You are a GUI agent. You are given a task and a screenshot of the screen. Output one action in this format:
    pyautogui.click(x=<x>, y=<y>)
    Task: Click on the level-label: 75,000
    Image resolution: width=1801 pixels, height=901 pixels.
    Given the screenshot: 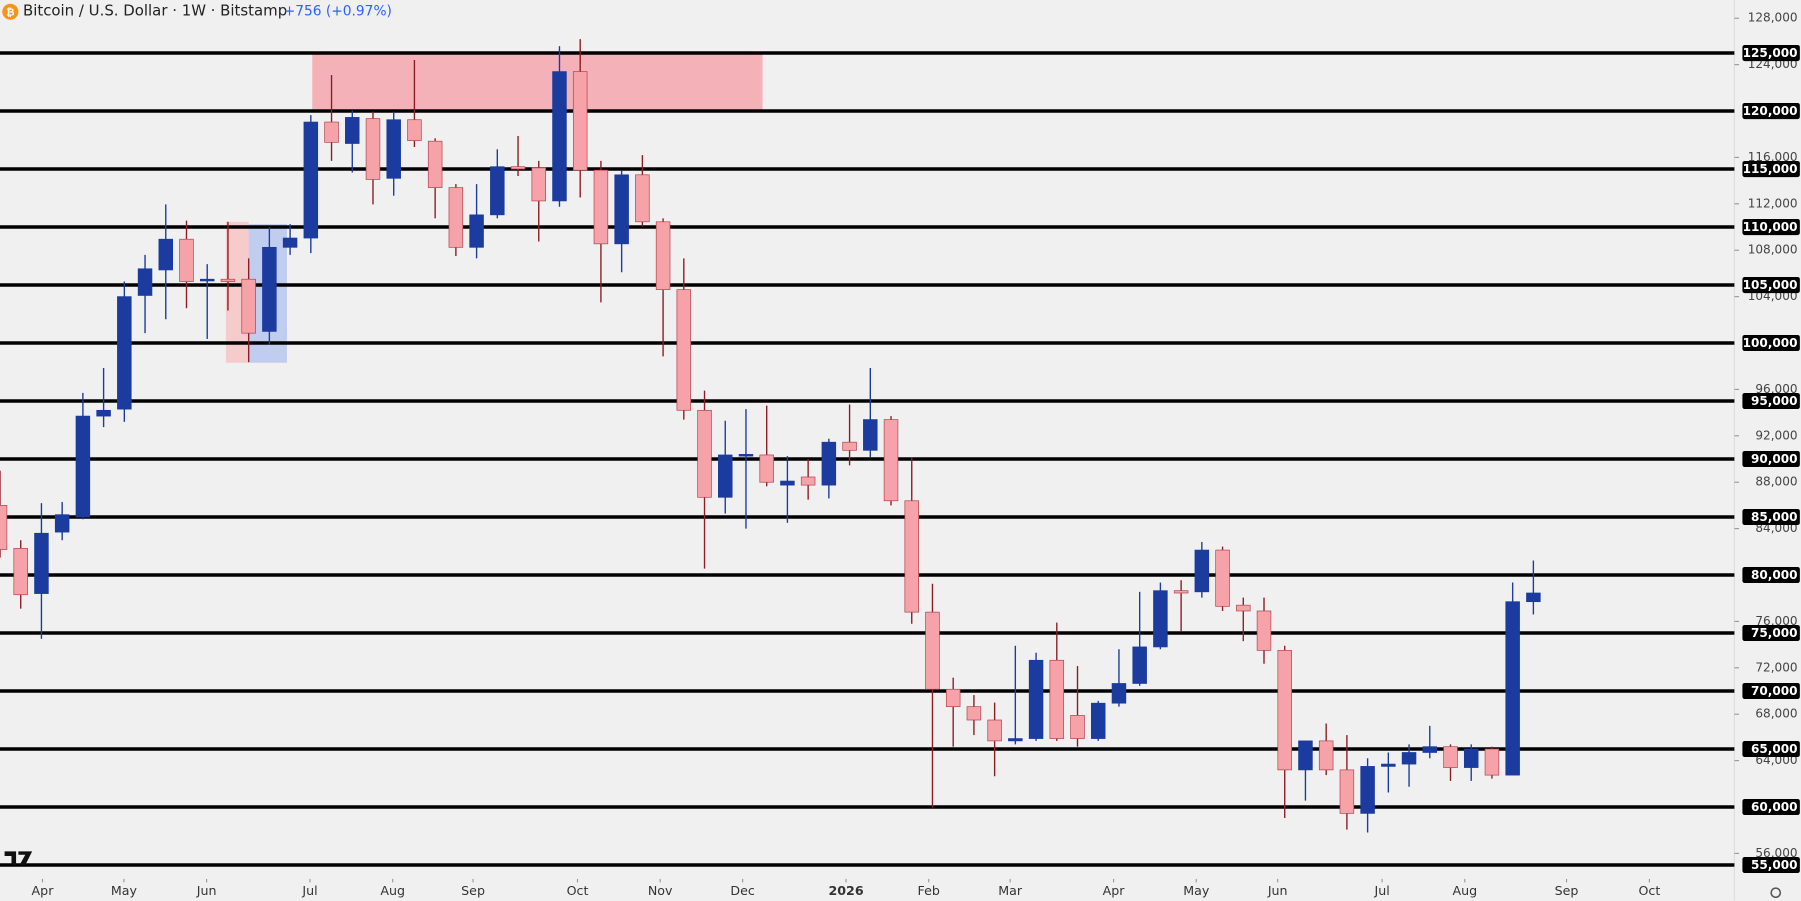 What is the action you would take?
    pyautogui.click(x=1774, y=633)
    